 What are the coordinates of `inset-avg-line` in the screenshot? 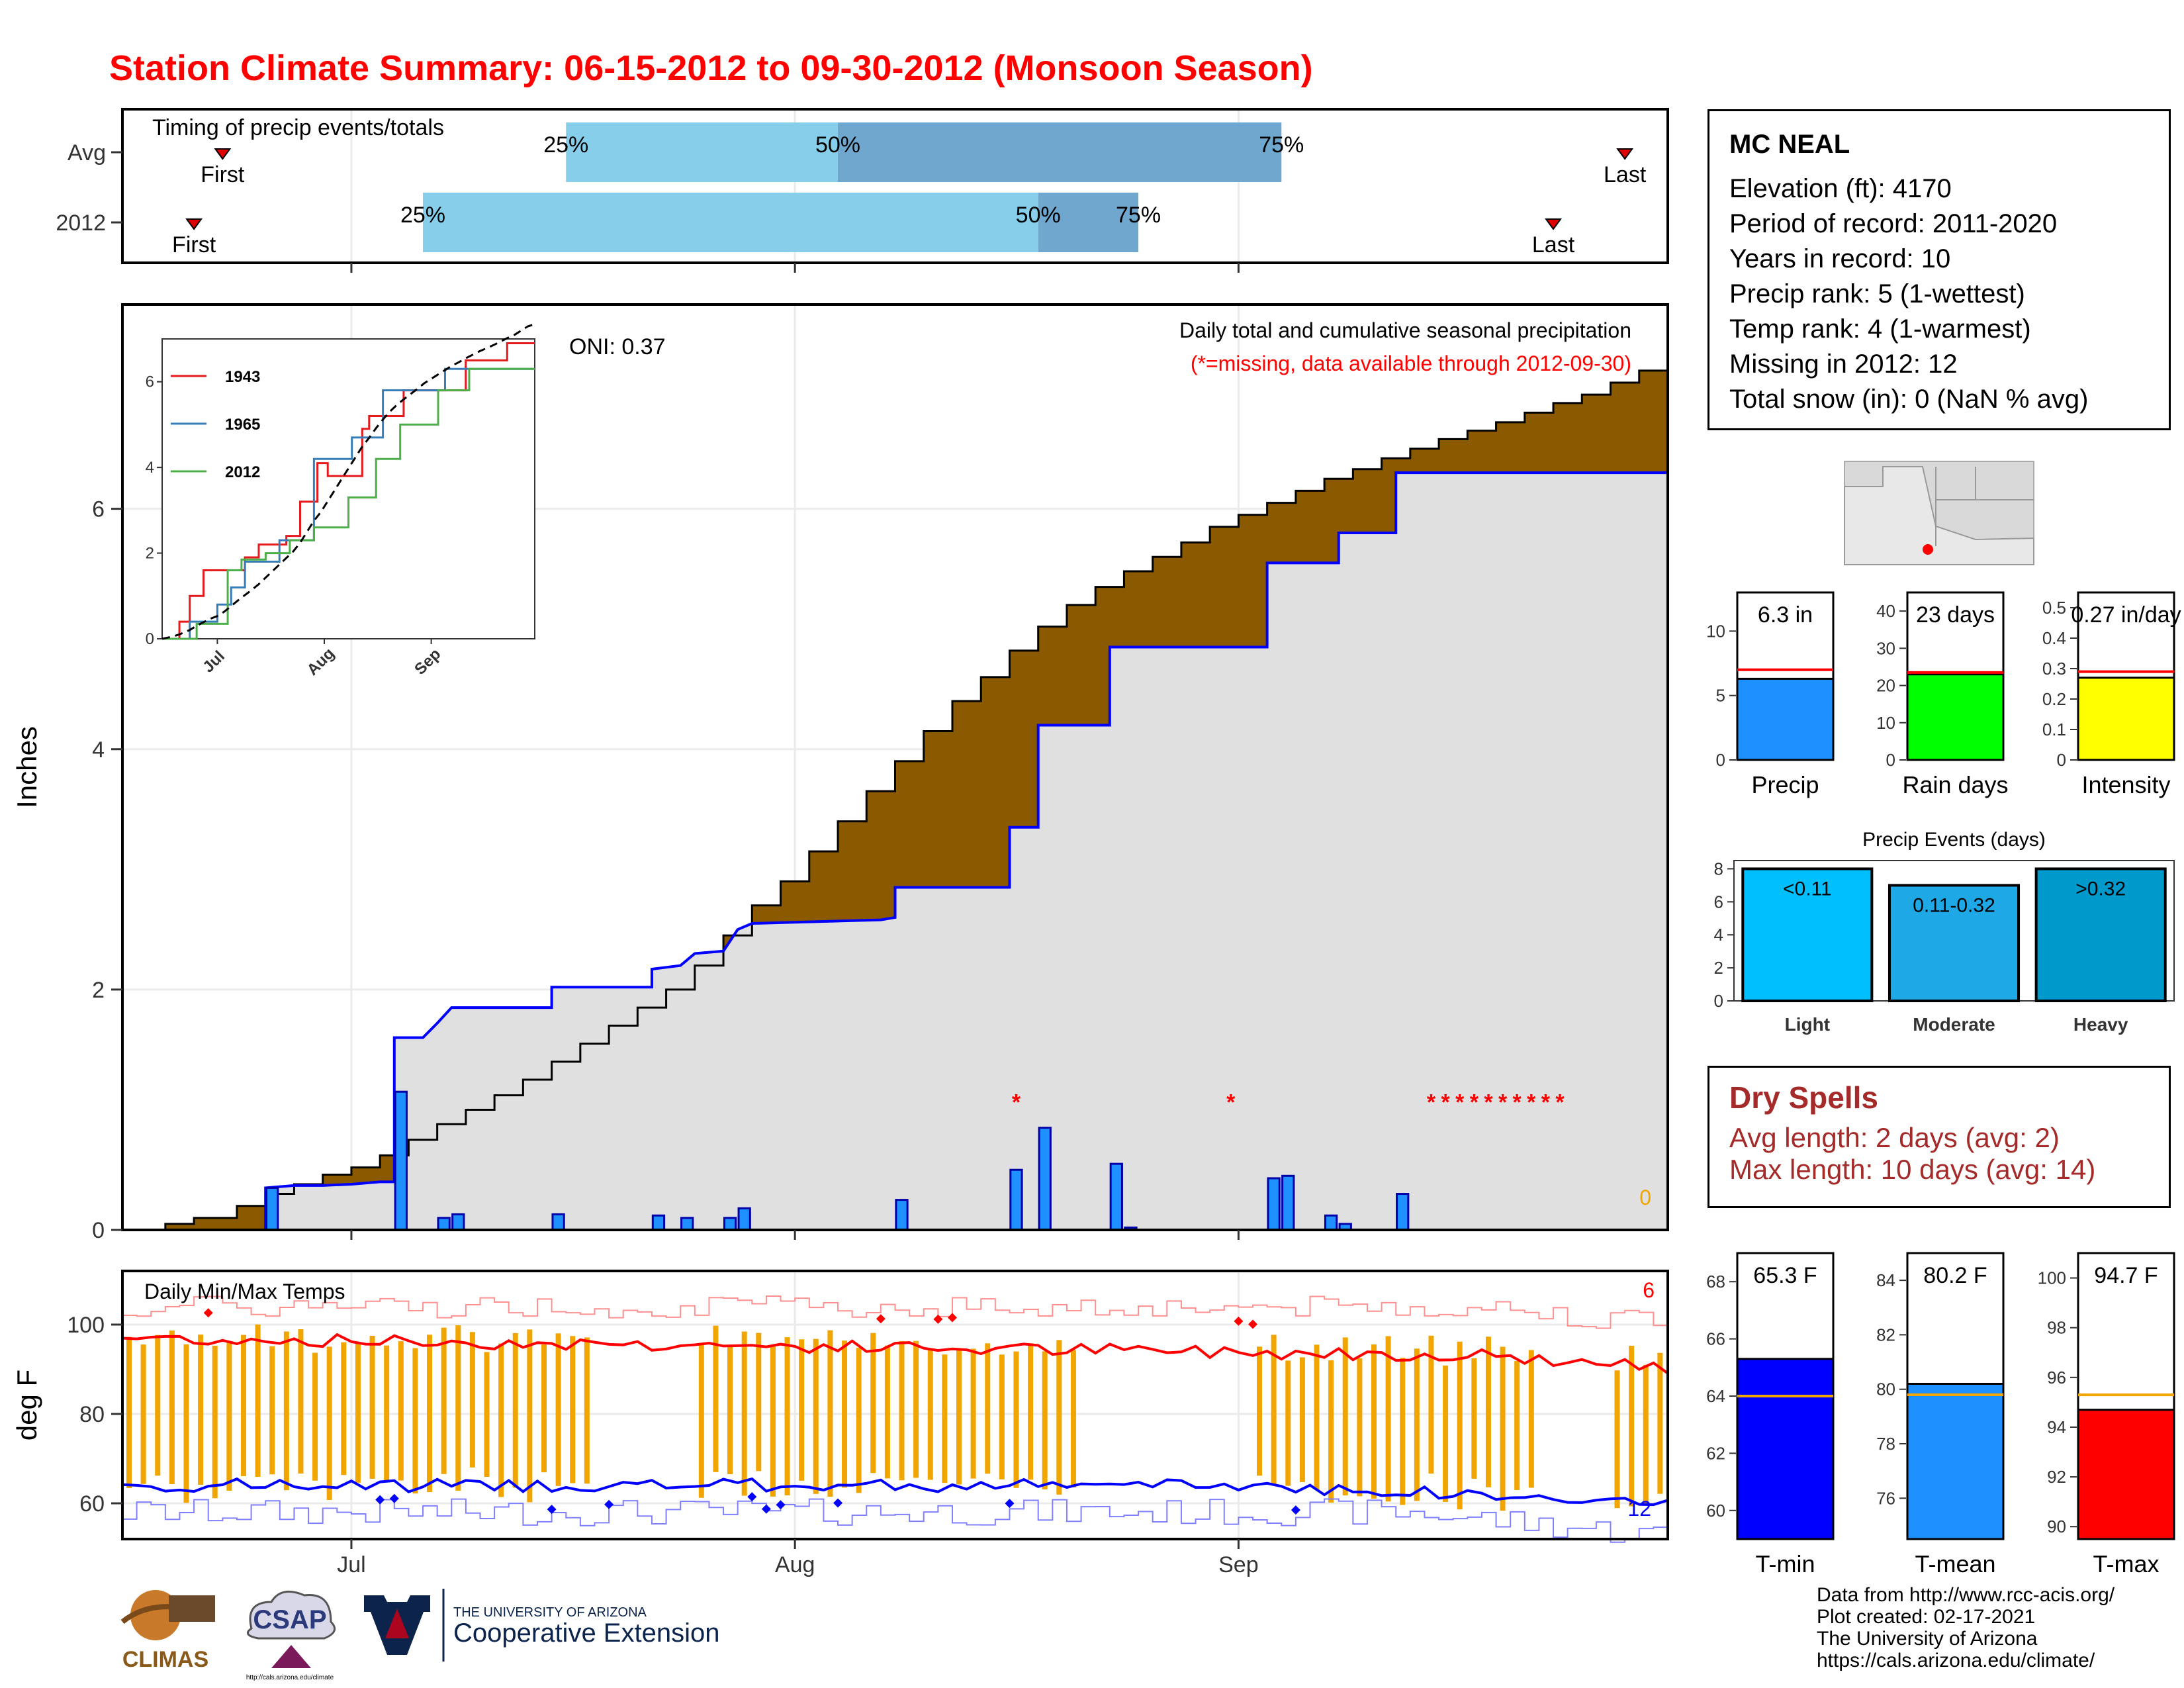 It's located at (348, 481).